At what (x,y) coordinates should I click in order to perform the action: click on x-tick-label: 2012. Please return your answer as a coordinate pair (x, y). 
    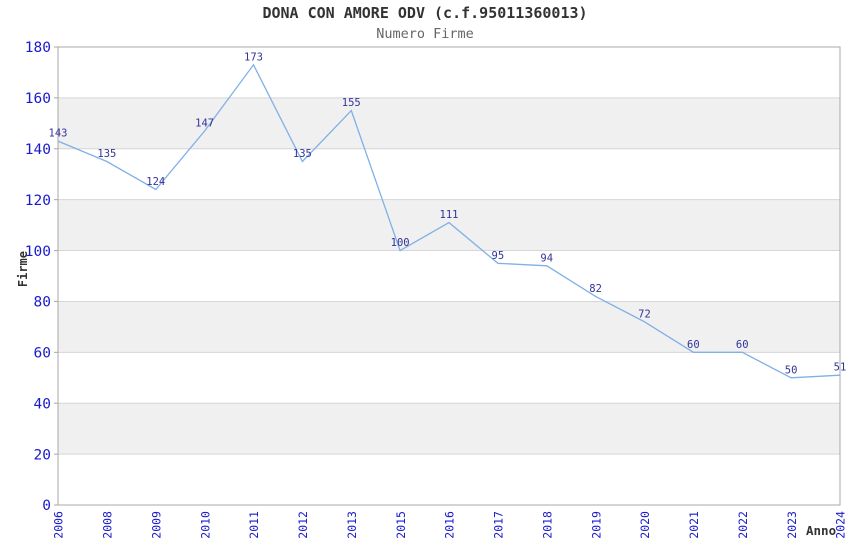
    Looking at the image, I should click on (303, 525).